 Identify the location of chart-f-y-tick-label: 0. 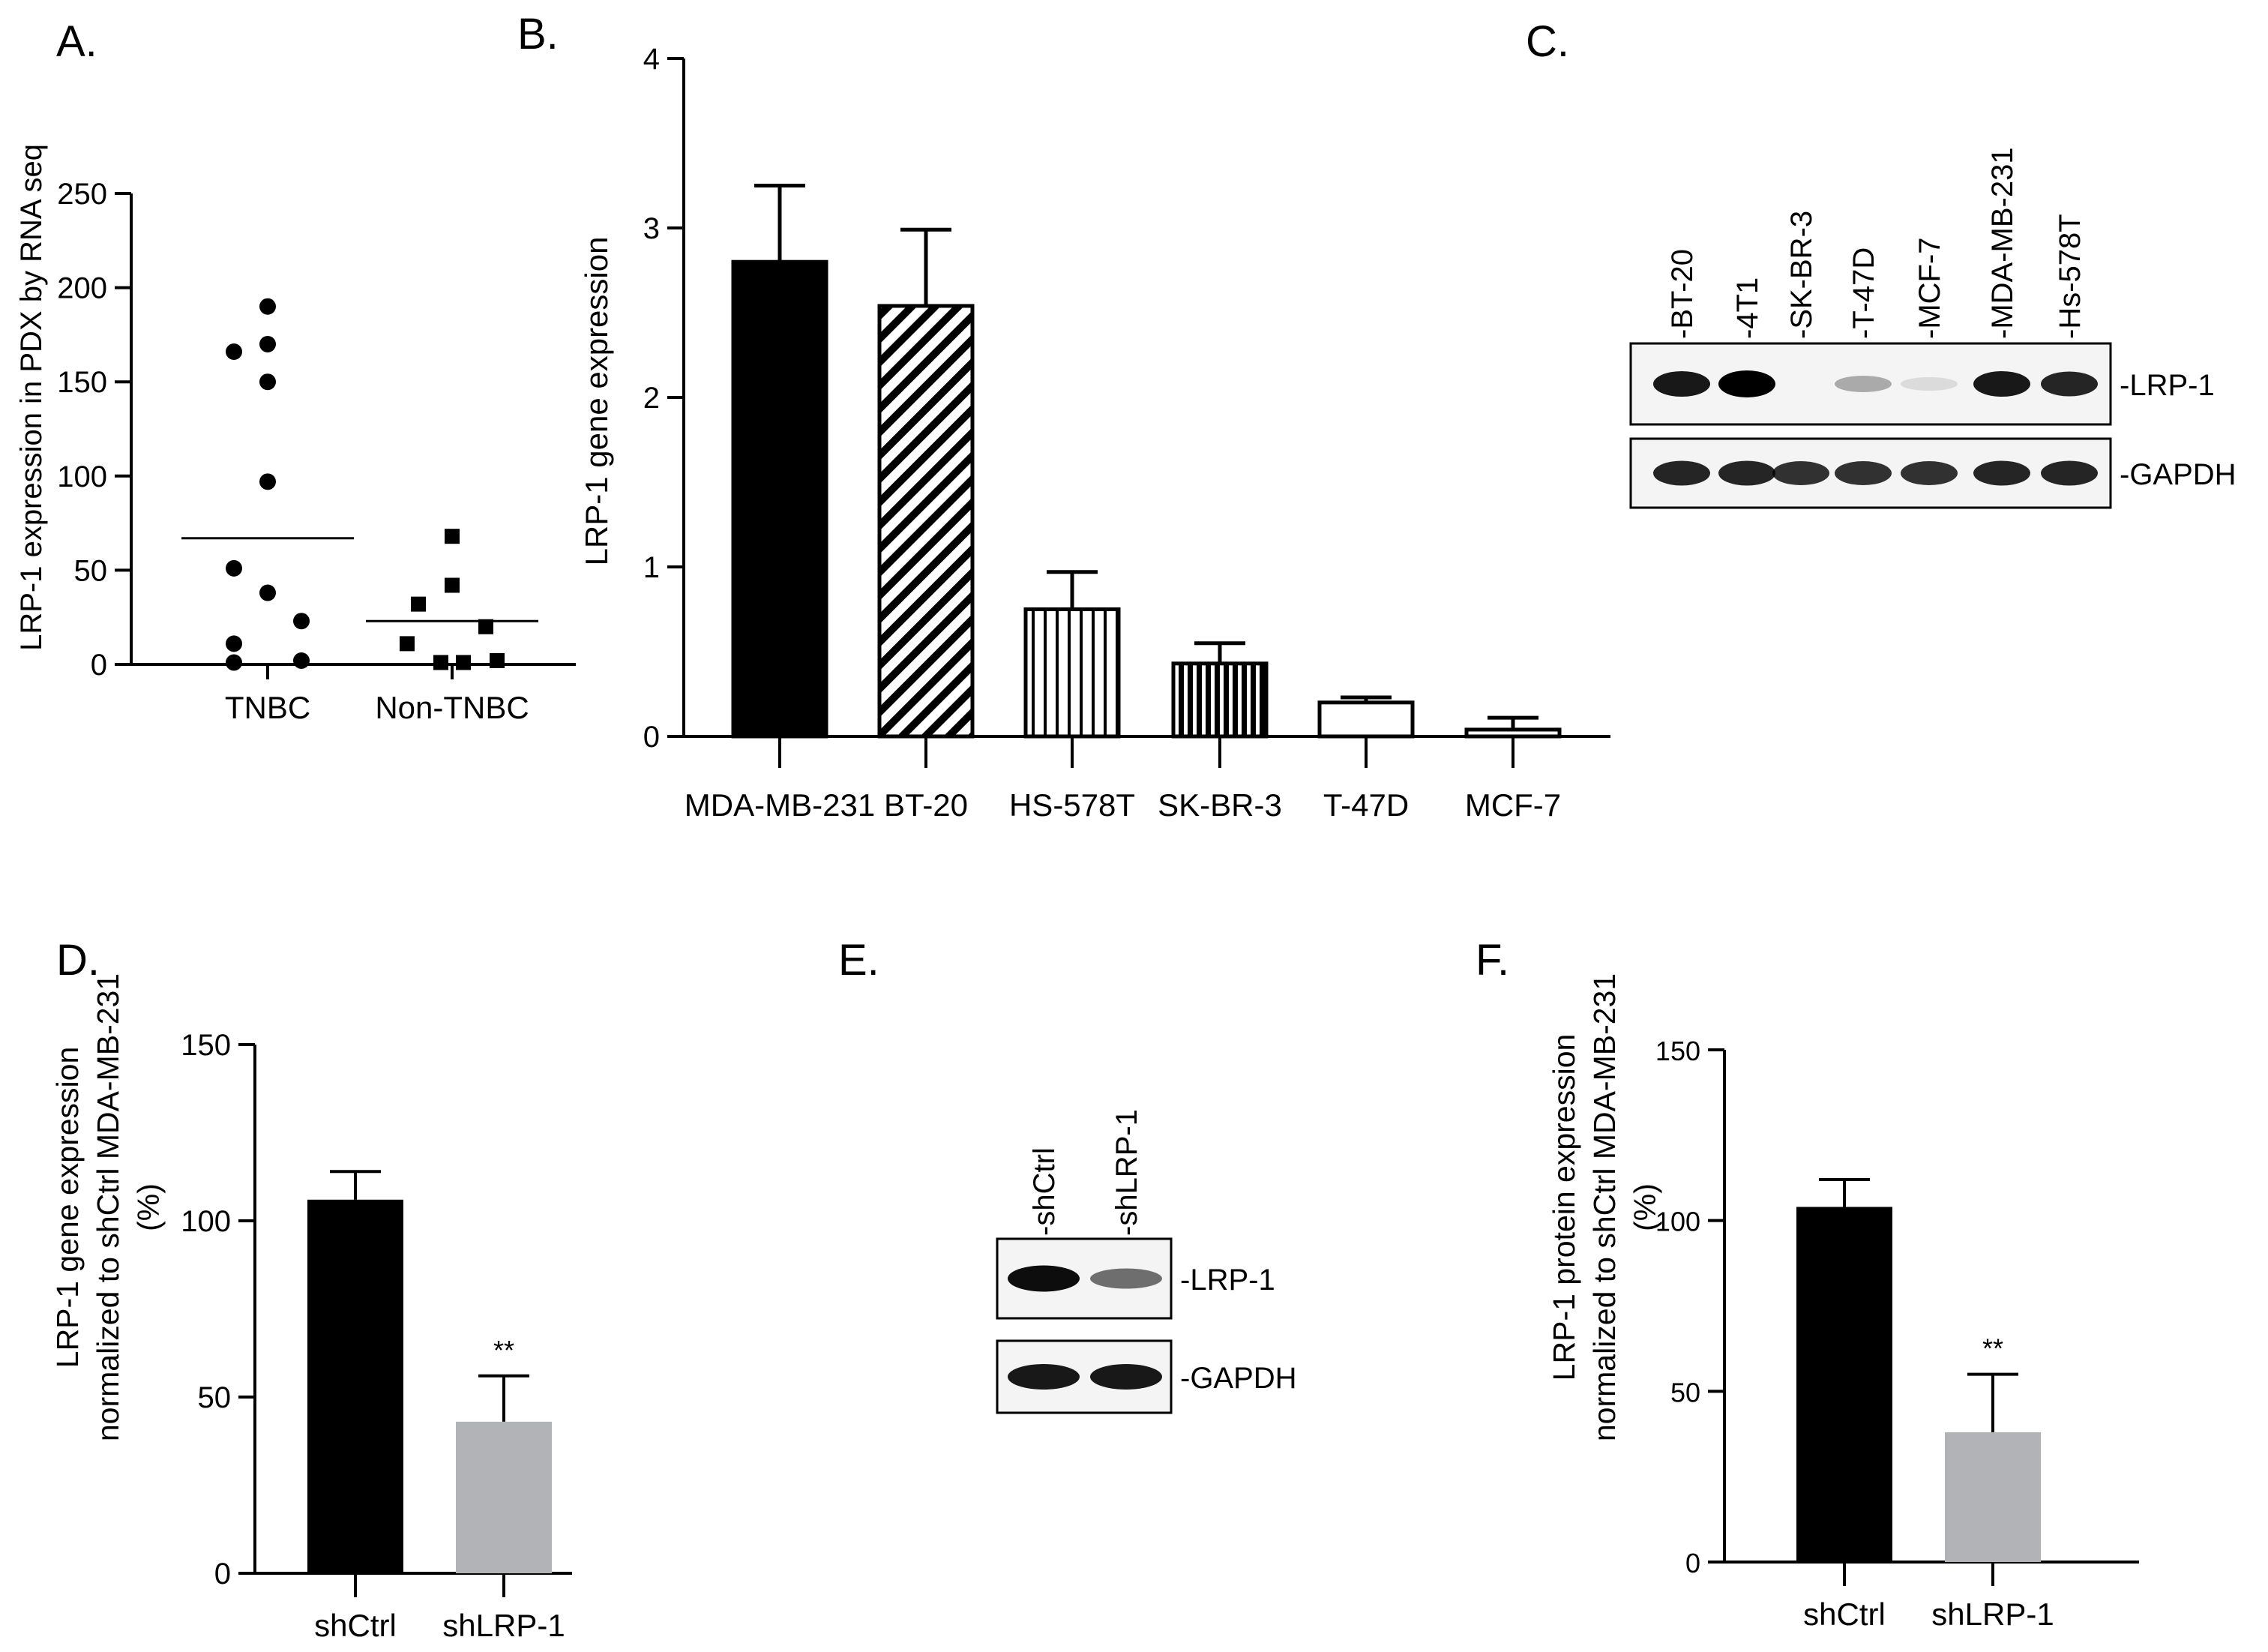
(1692, 1564).